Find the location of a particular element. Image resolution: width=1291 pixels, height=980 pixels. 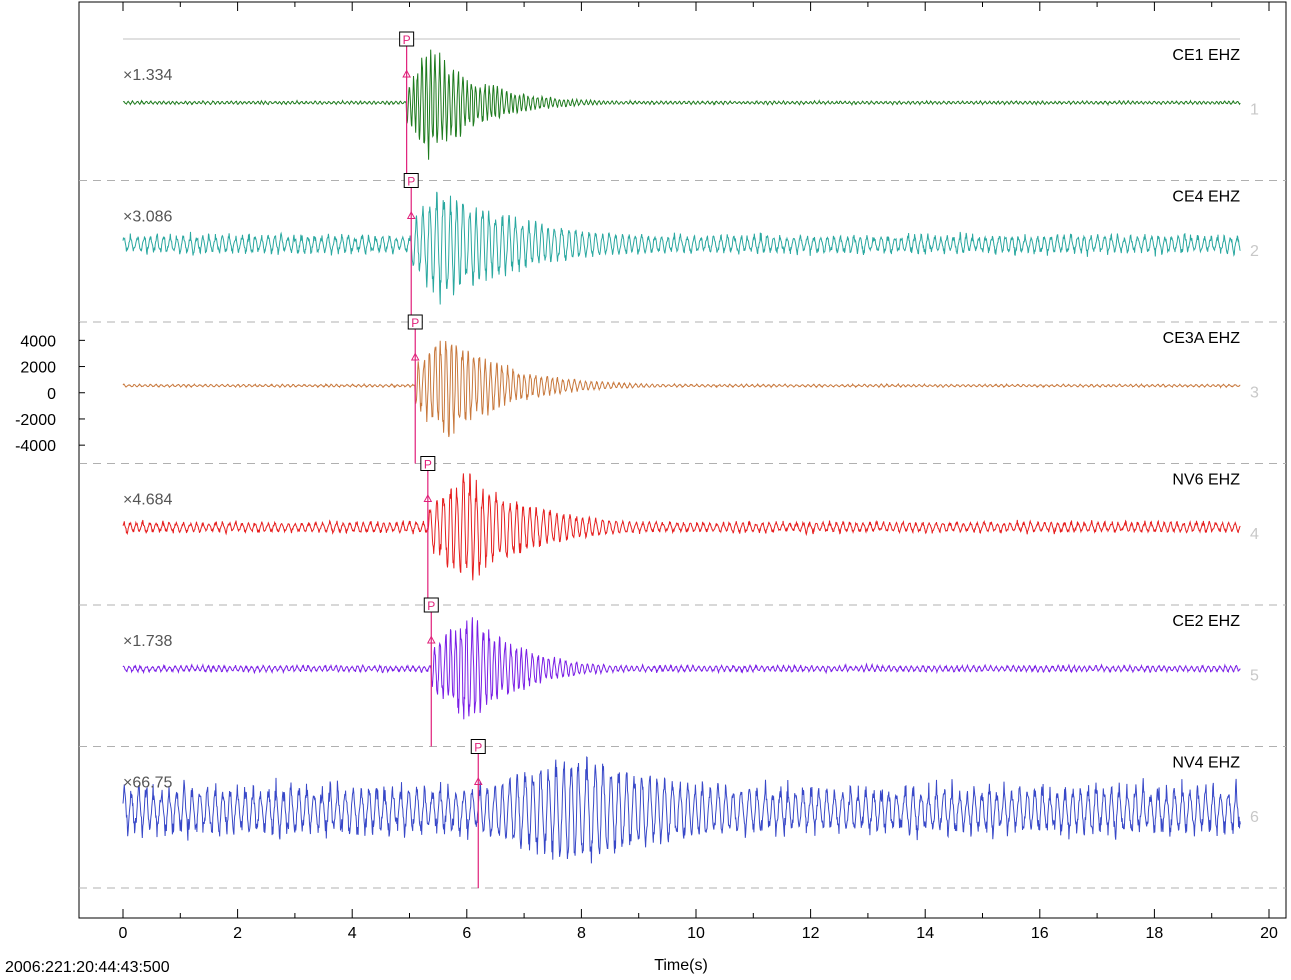

scale-label: ×1.738 is located at coordinates (147, 641).